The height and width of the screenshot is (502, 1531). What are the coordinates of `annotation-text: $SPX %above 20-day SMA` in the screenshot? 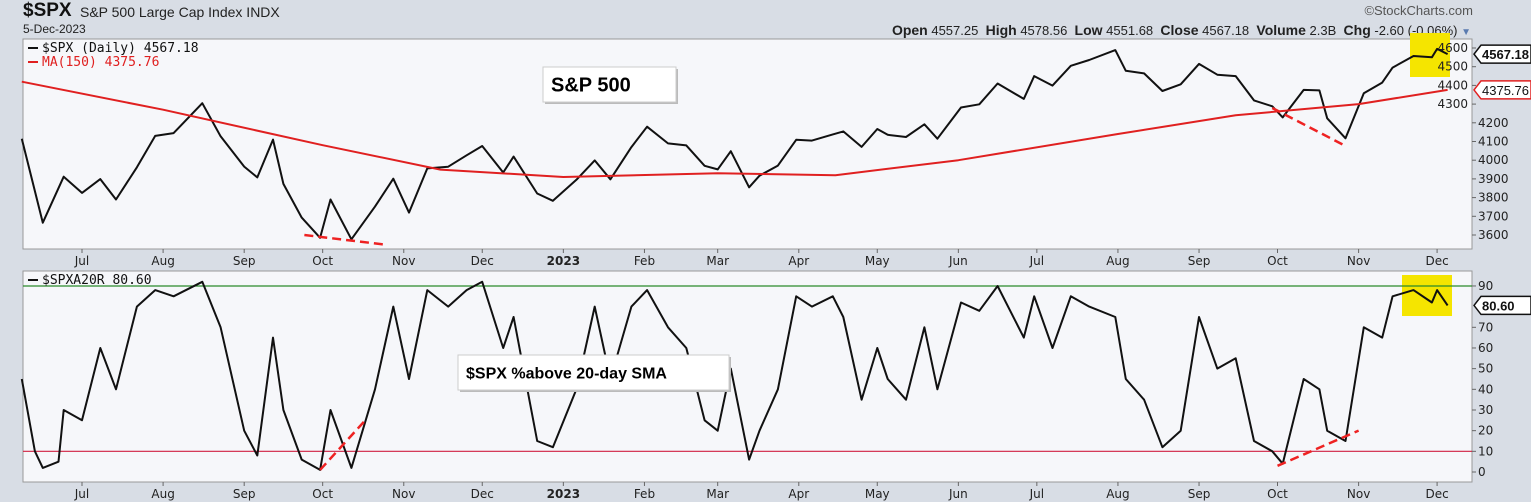 It's located at (566, 373).